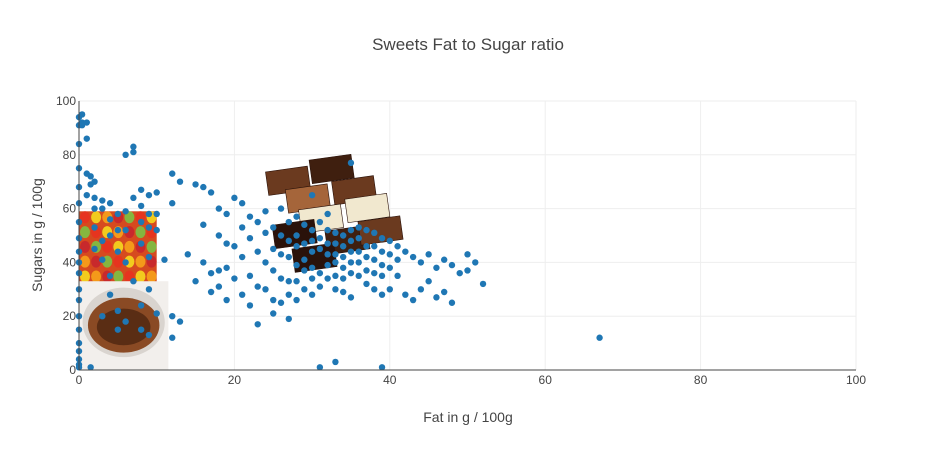 This screenshot has width=936, height=450. What do you see at coordinates (70, 209) in the screenshot?
I see `y-tick-label: 60` at bounding box center [70, 209].